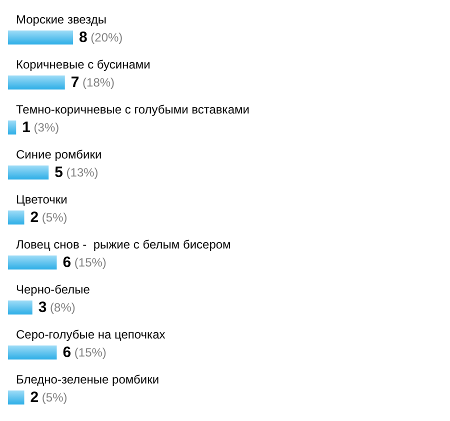 Image resolution: width=450 pixels, height=421 pixels. I want to click on y-tick-label: Синие ромбики, so click(59, 155).